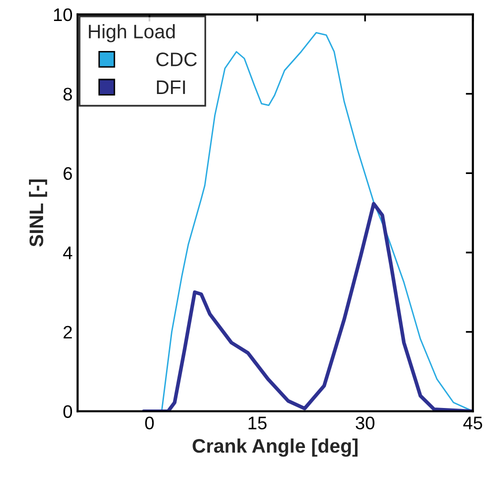  I want to click on y-tick-label: 2, so click(68, 332).